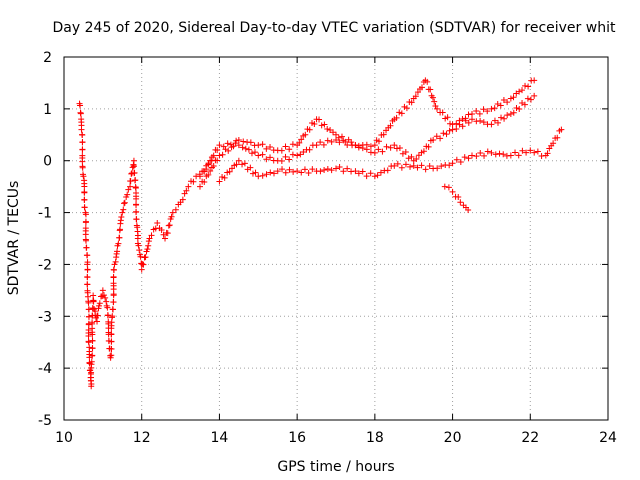 This screenshot has height=480, width=640. Describe the element at coordinates (608, 438) in the screenshot. I see `x-tick-label: 24` at that location.